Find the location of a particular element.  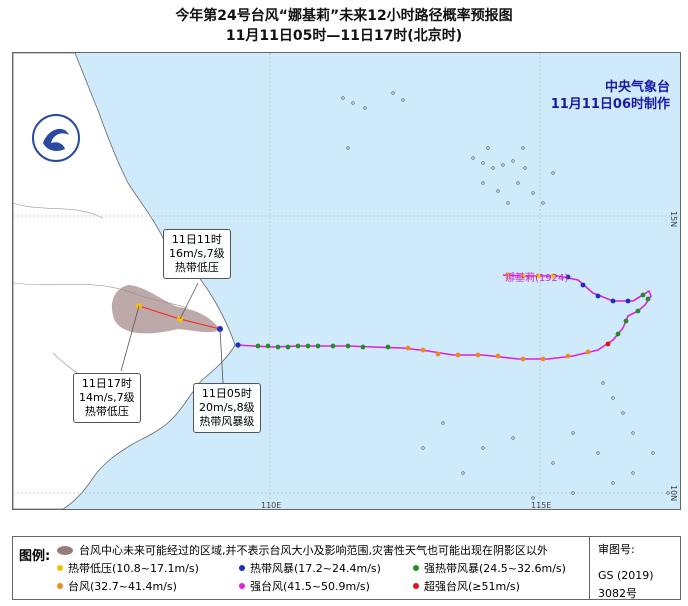

callout-wind: 14m/s,7级 is located at coordinates (107, 397).